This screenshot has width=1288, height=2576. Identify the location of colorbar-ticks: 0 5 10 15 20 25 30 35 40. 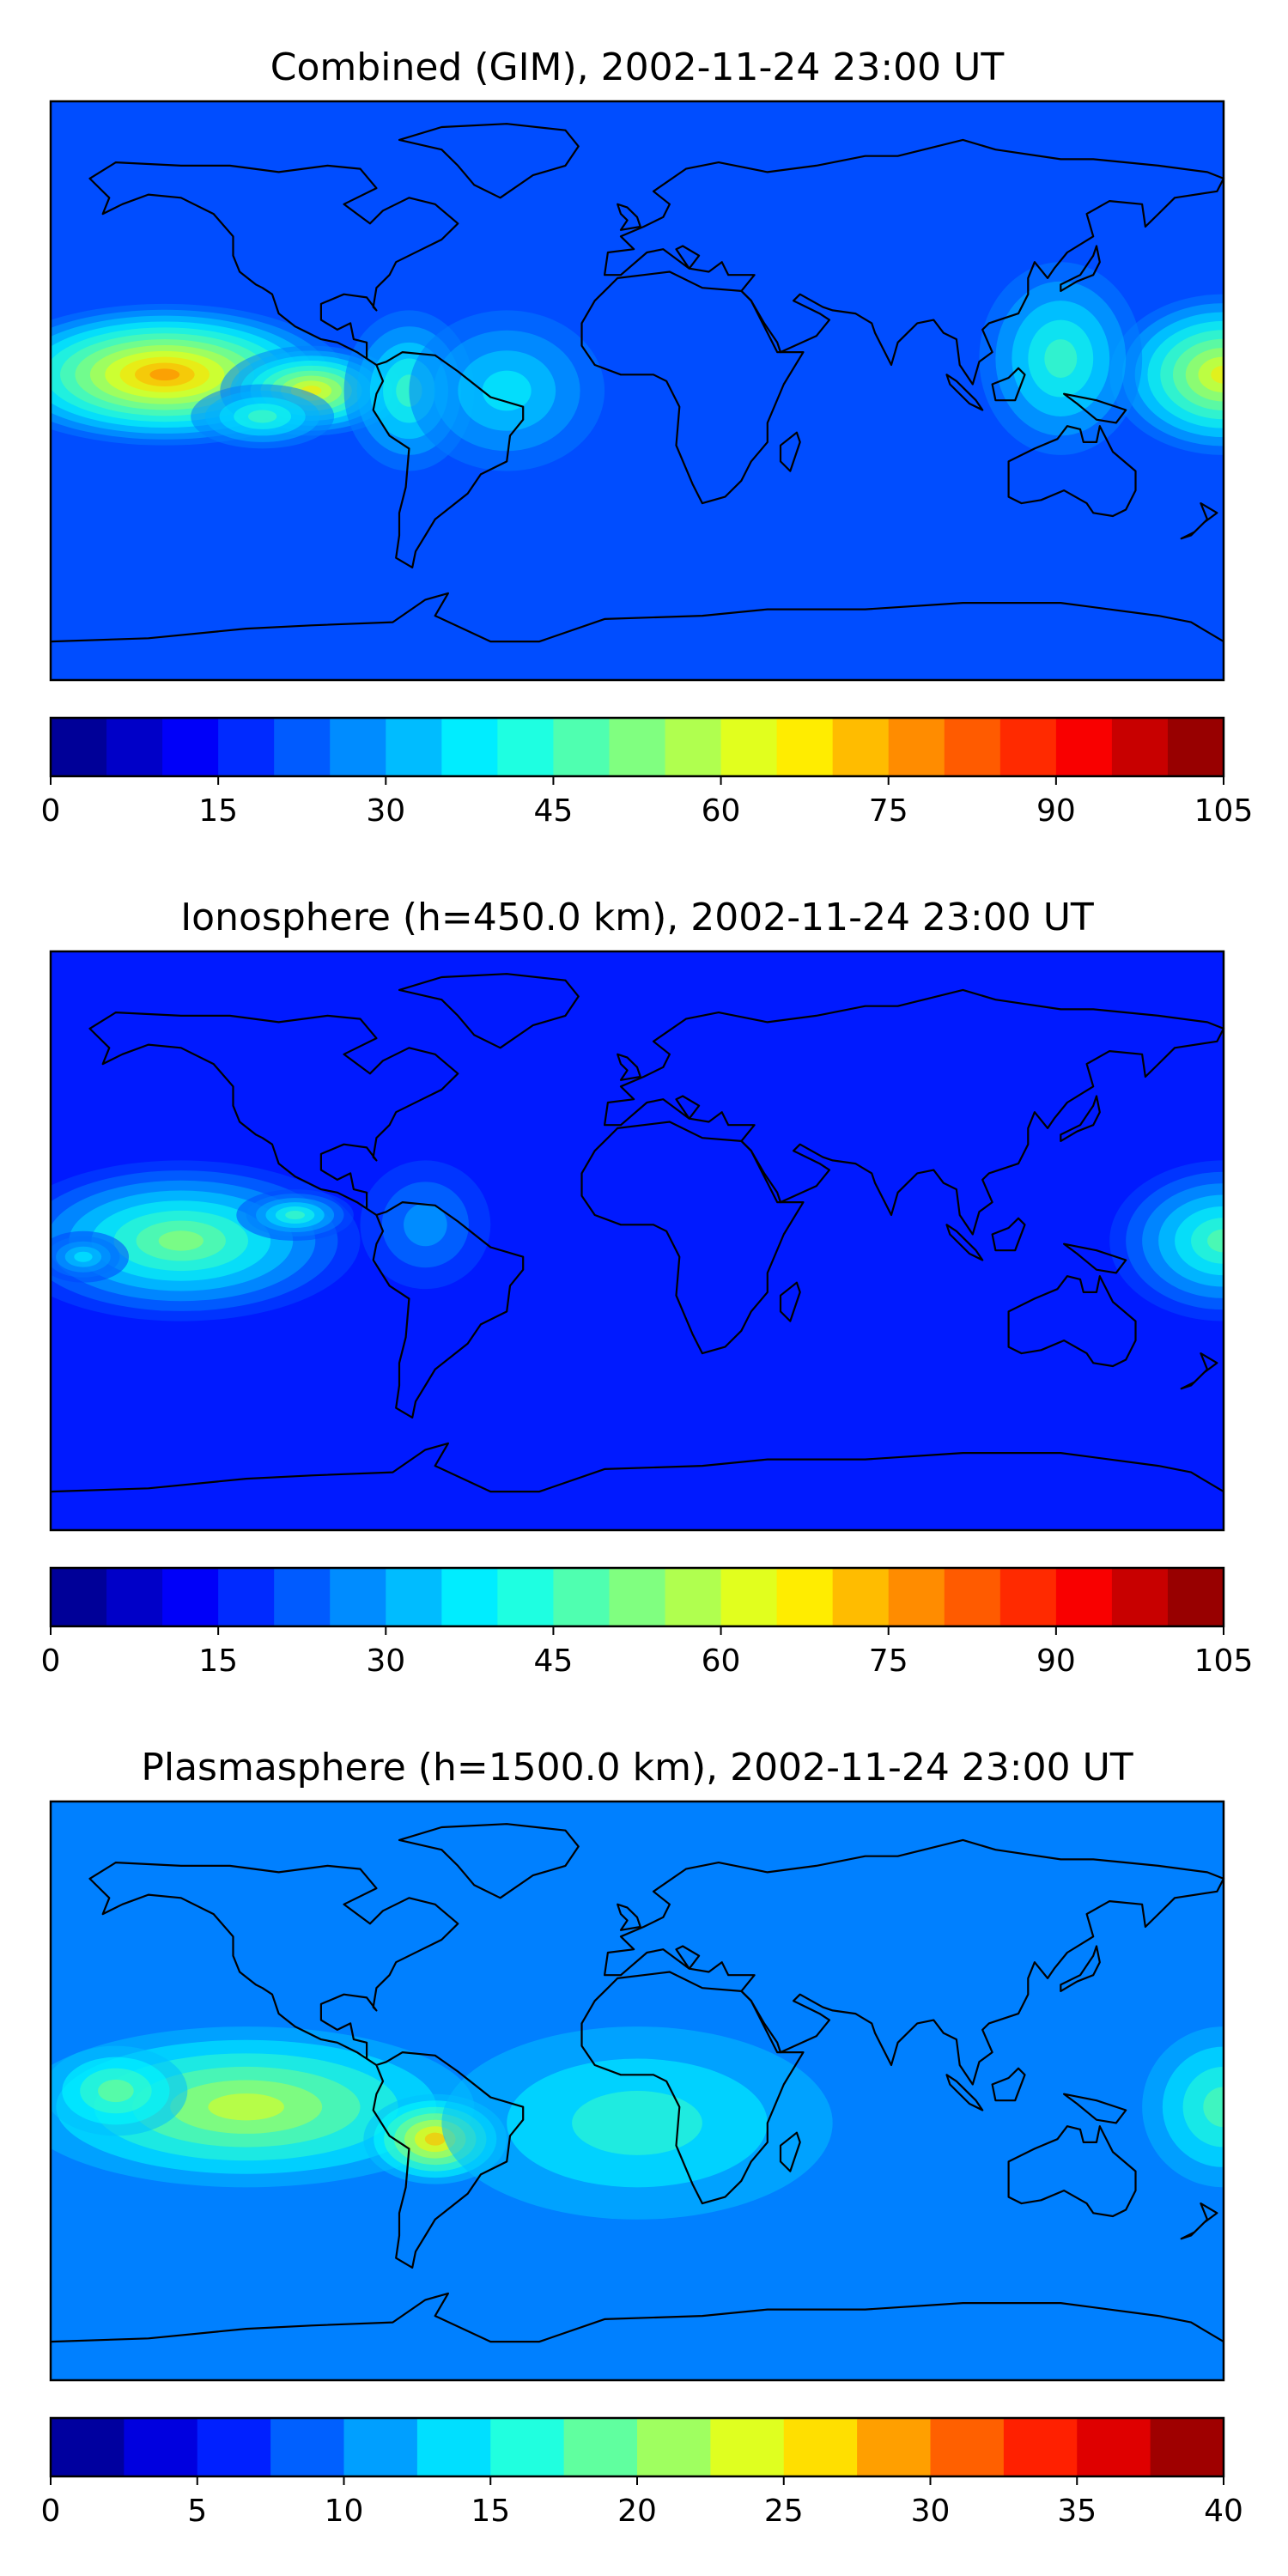
(642, 2502).